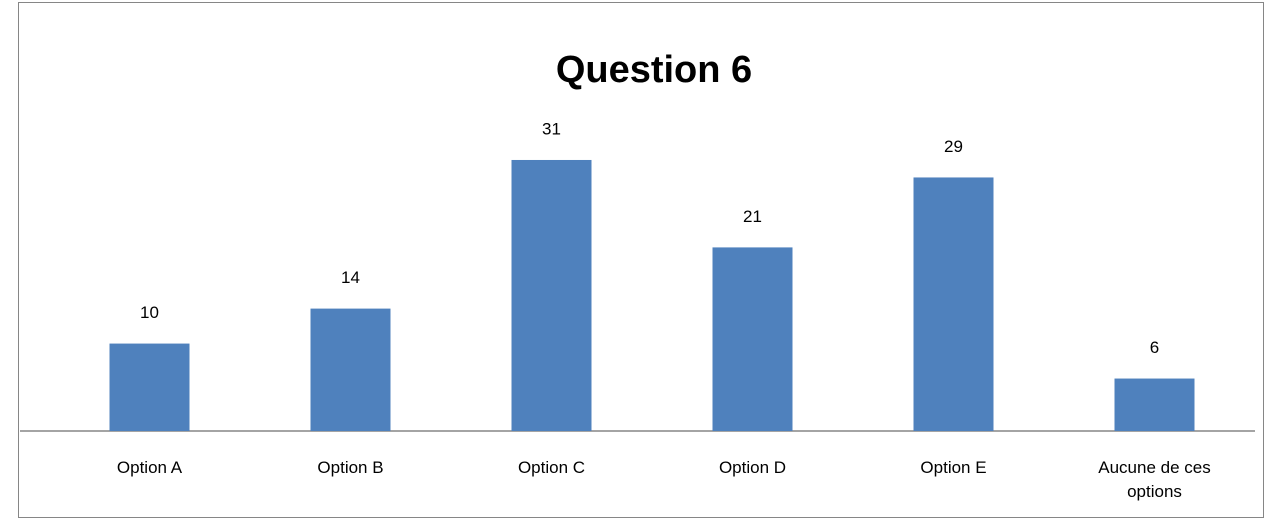  What do you see at coordinates (752, 467) in the screenshot?
I see `x-tick-label: Option D` at bounding box center [752, 467].